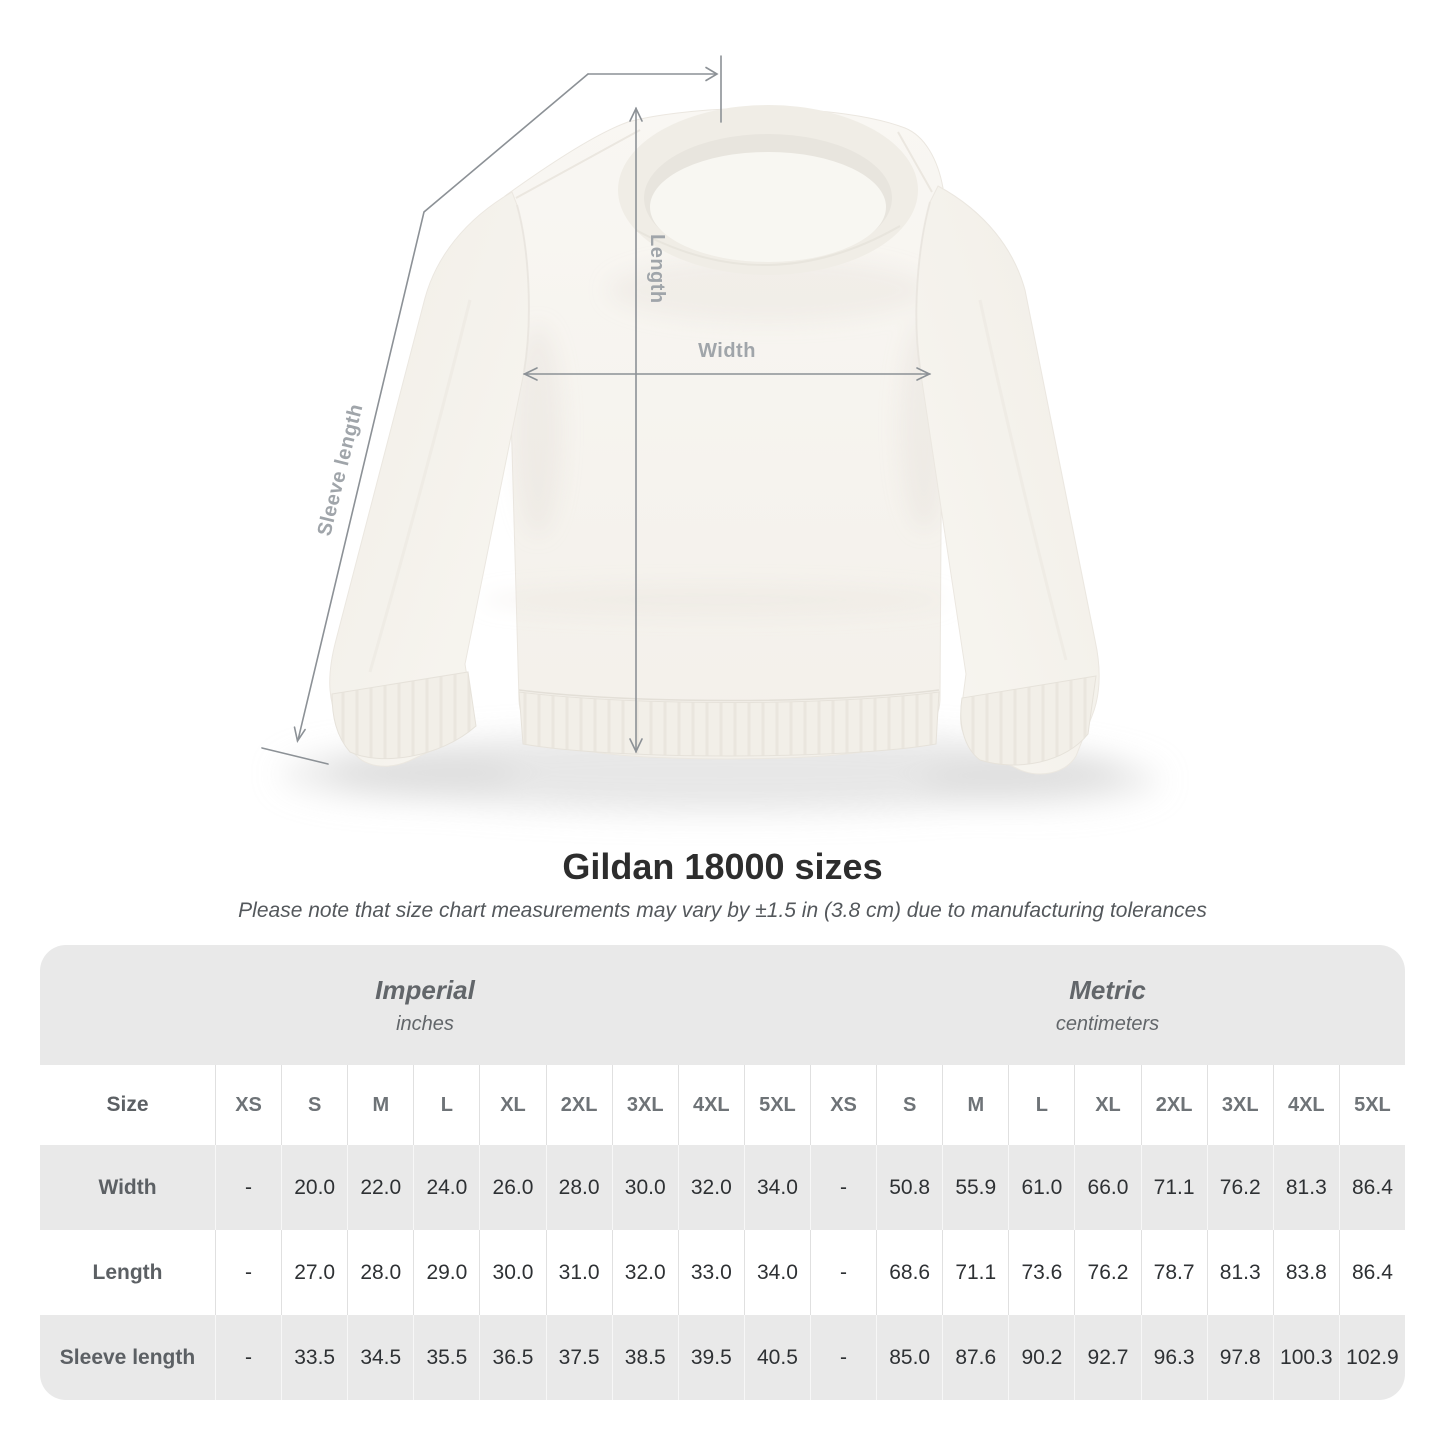 This screenshot has height=1445, width=1445. Describe the element at coordinates (127, 1104) in the screenshot. I see `size-column-header: Size` at that location.